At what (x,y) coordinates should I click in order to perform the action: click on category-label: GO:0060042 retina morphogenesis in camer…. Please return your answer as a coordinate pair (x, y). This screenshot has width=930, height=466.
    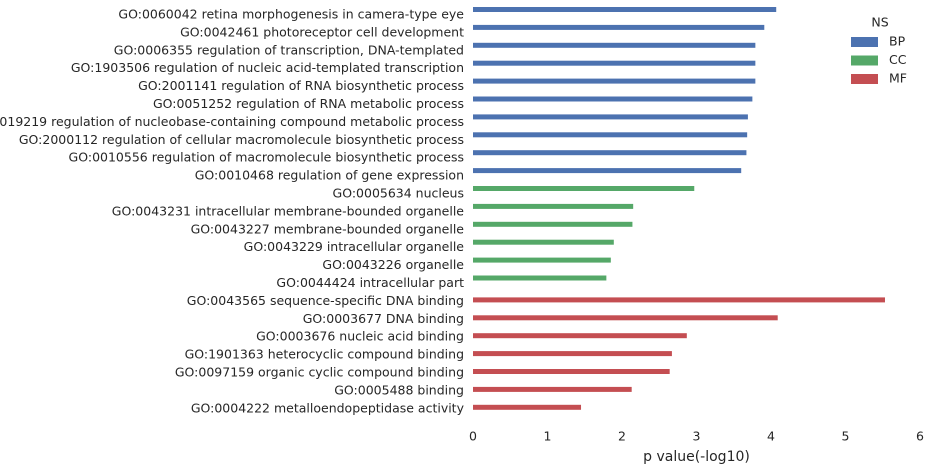
    Looking at the image, I should click on (291, 14).